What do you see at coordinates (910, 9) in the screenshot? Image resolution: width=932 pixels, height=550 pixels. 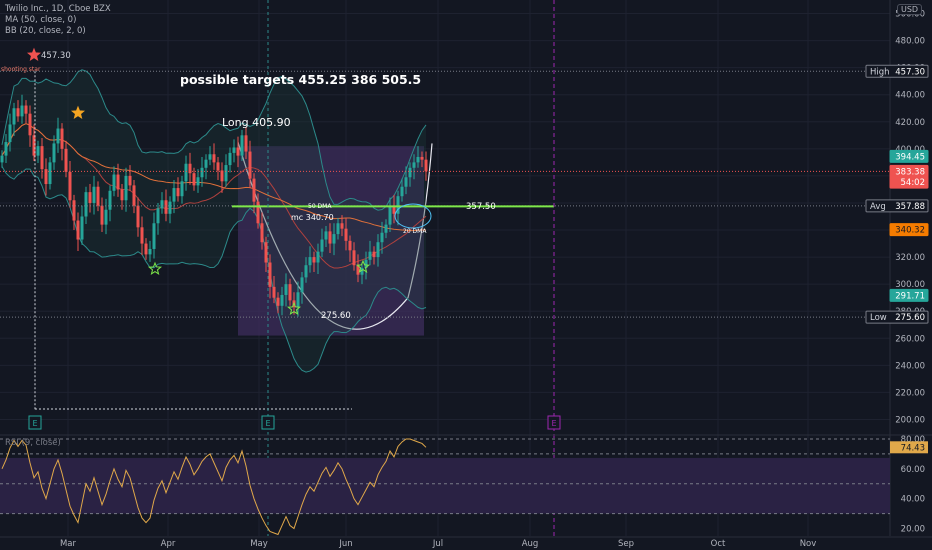 I see `currency-badge: USD` at bounding box center [910, 9].